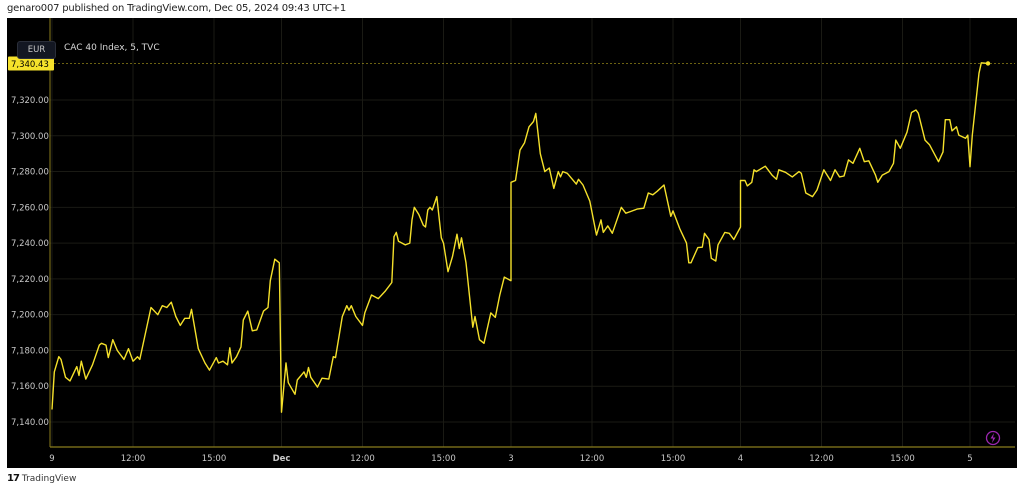 The image size is (1024, 492). I want to click on lightning-icon, so click(993, 438).